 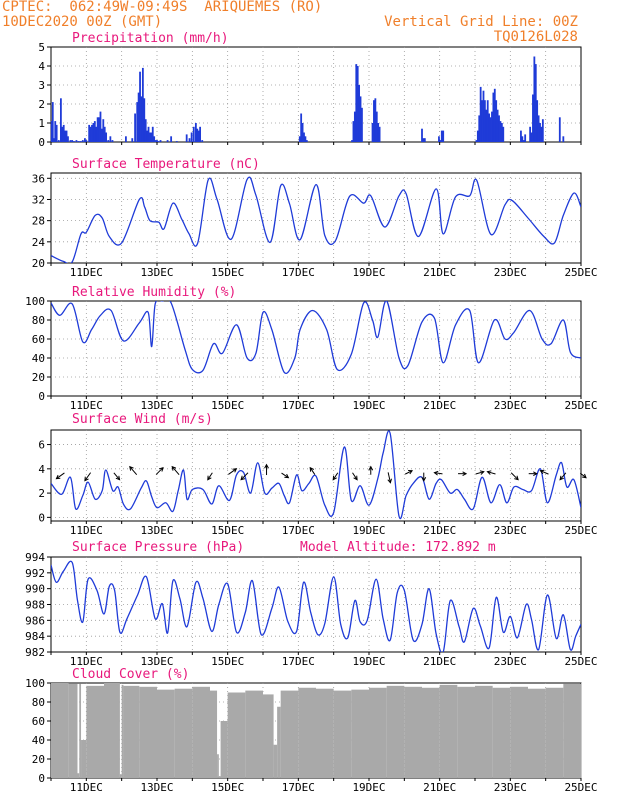 What do you see at coordinates (41, 517) in the screenshot?
I see `y-tick-label: 0` at bounding box center [41, 517].